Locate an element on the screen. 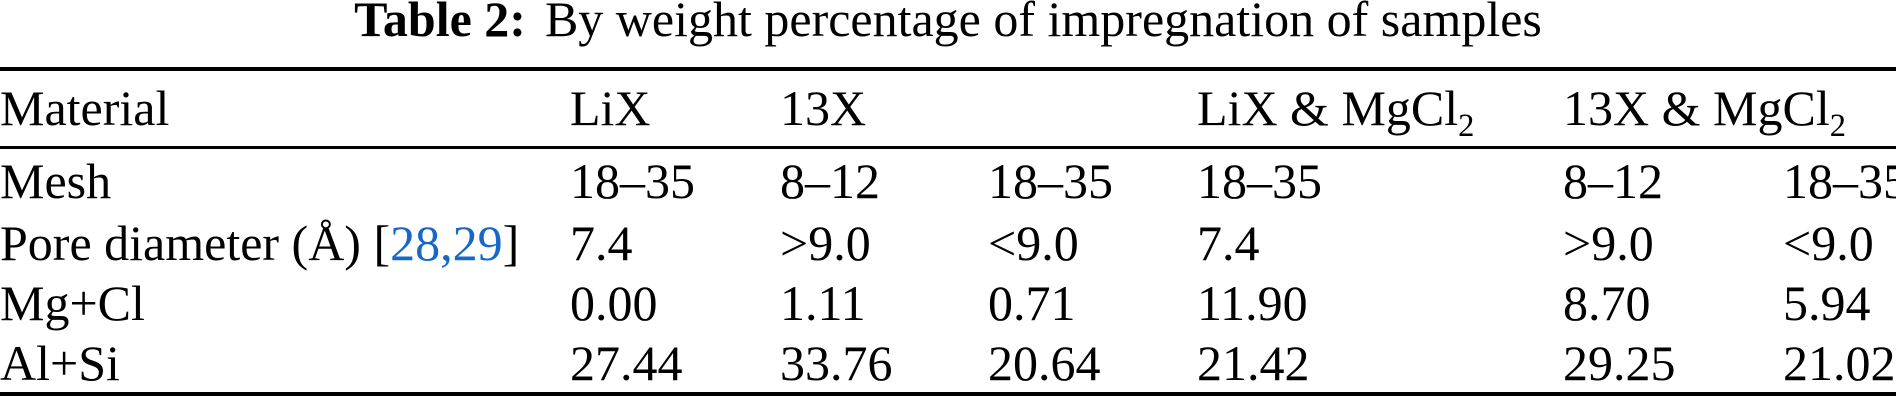 Image resolution: width=1896 pixels, height=412 pixels. cell: 27.44 is located at coordinates (626, 362).